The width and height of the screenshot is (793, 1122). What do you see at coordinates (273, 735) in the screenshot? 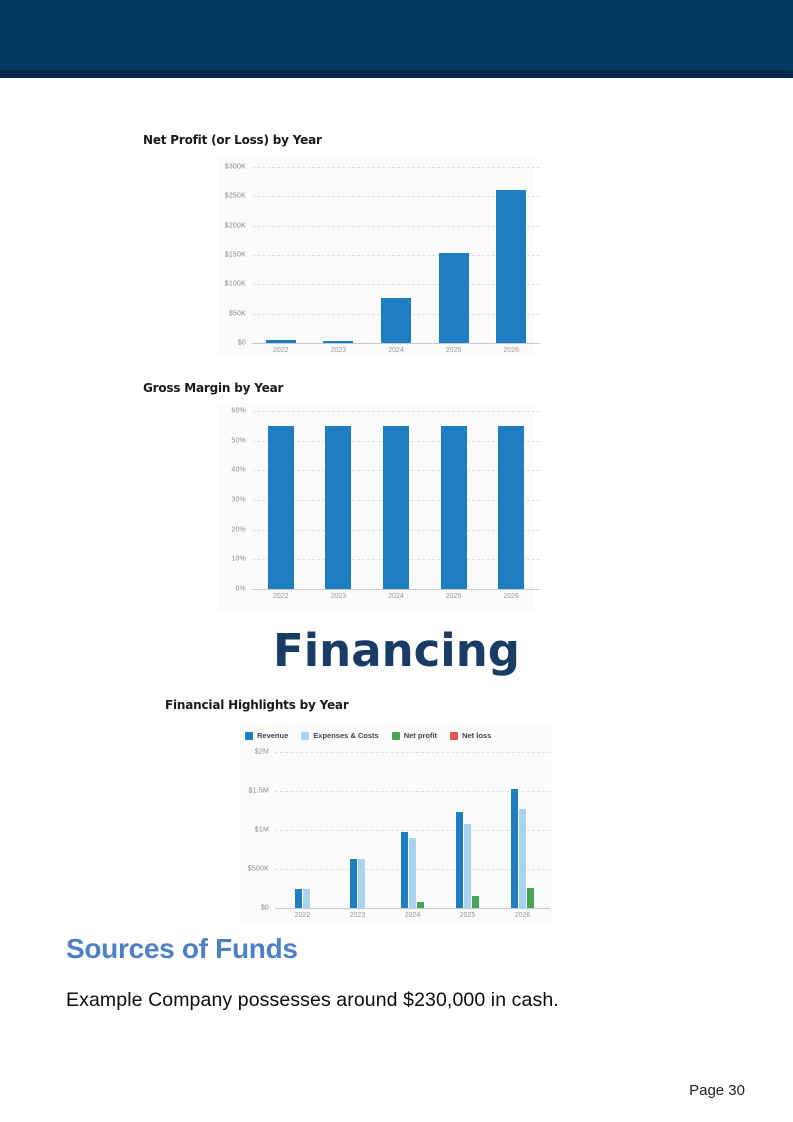
I see `legend-label: Revenue` at bounding box center [273, 735].